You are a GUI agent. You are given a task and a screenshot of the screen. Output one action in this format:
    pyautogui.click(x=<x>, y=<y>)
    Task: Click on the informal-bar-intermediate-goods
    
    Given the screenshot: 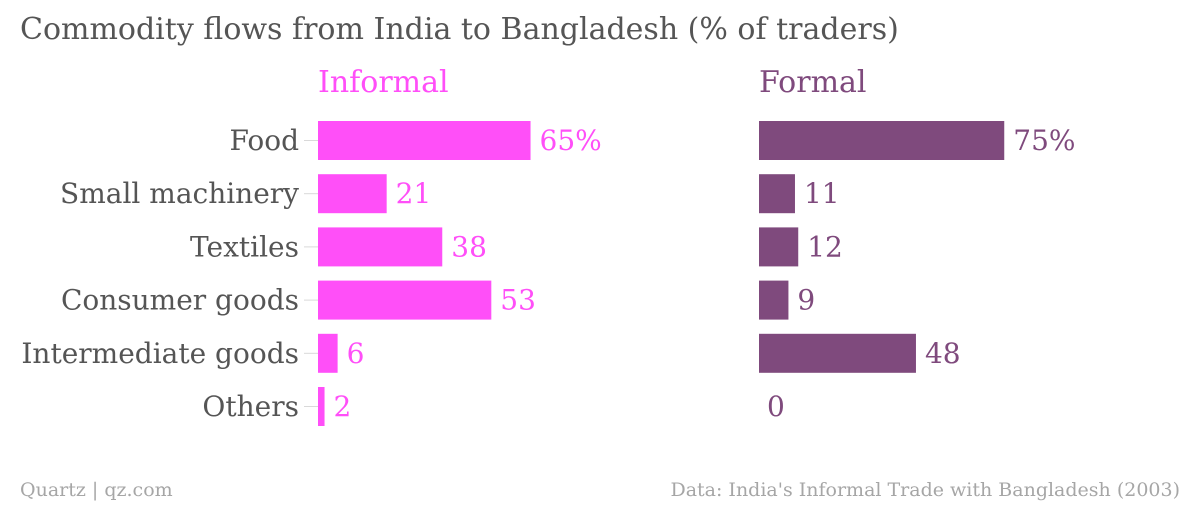 What is the action you would take?
    pyautogui.click(x=328, y=353)
    